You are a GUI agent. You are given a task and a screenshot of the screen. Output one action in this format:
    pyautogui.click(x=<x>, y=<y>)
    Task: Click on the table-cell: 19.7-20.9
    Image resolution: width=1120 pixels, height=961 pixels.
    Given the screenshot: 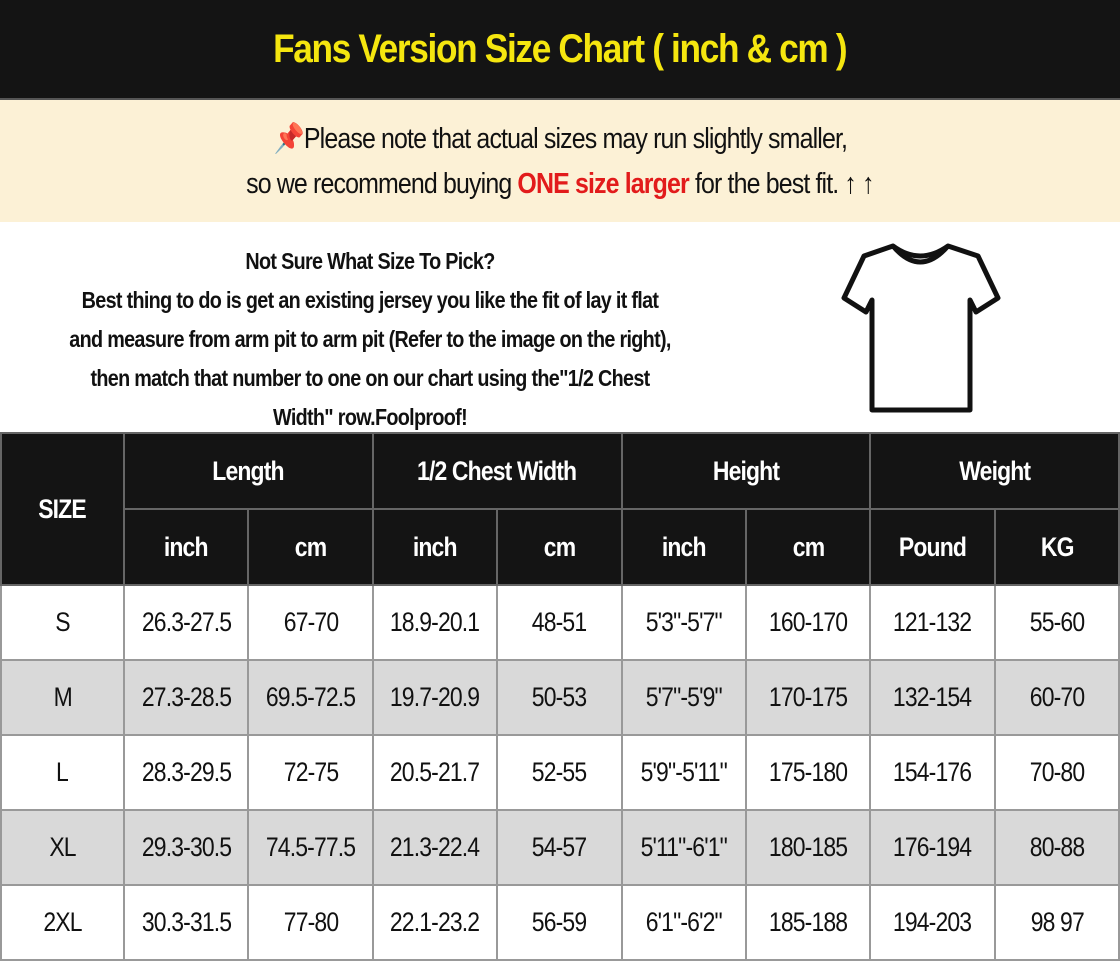 What is the action you would take?
    pyautogui.click(x=435, y=697)
    